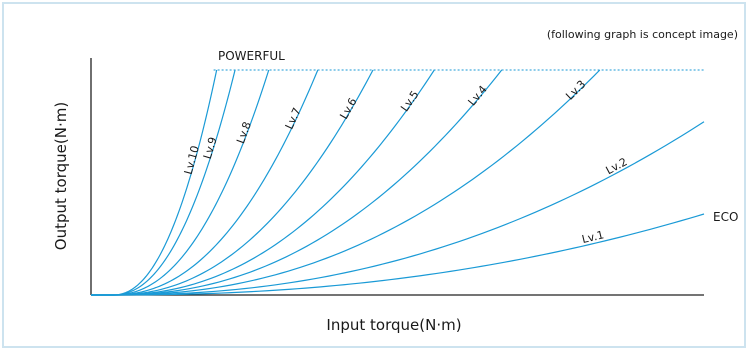 This screenshot has height=352, width=750. What do you see at coordinates (154, 182) in the screenshot?
I see `series-line-lv10` at bounding box center [154, 182].